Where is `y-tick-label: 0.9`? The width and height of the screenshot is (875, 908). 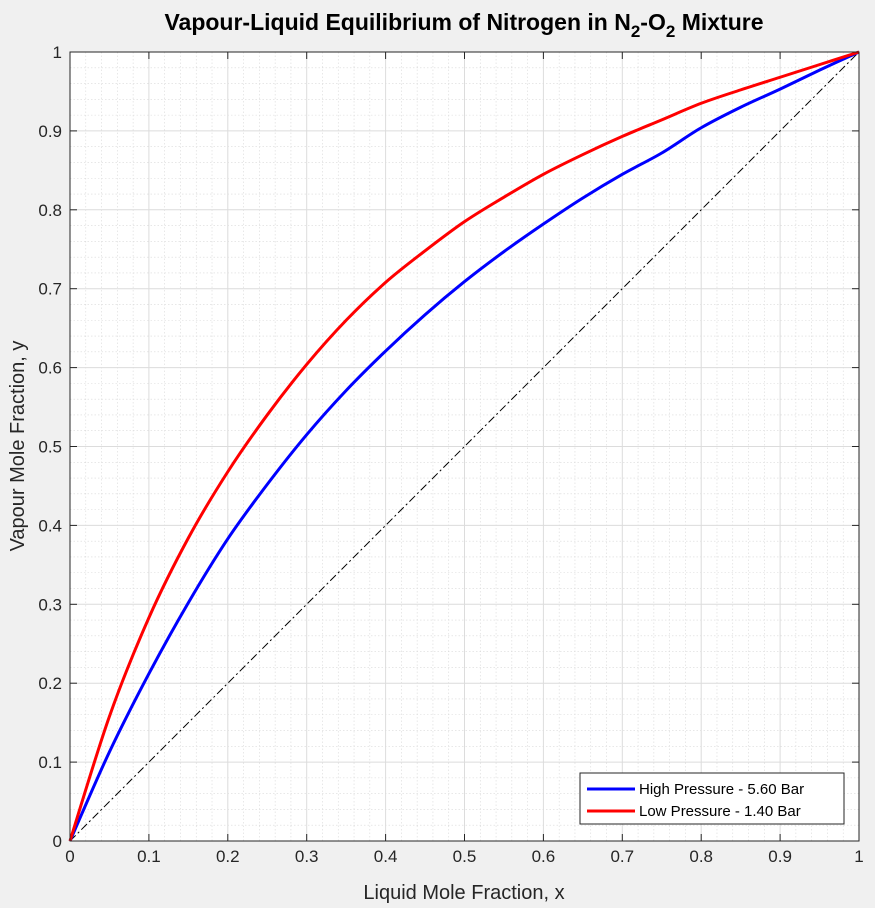
y-tick-label: 0.9 is located at coordinates (50, 131).